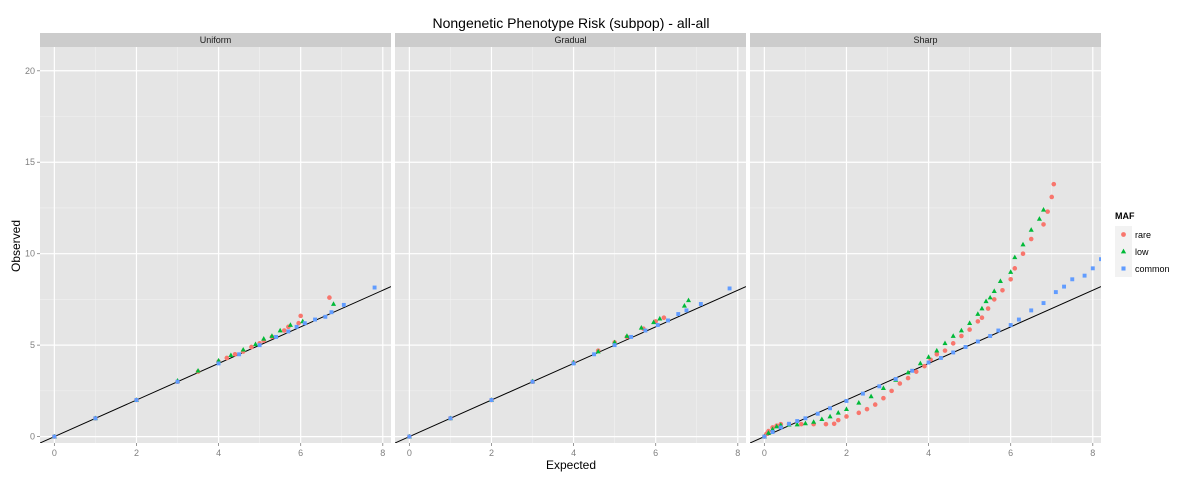 The width and height of the screenshot is (1200, 480). I want to click on facet-strip, so click(215, 40).